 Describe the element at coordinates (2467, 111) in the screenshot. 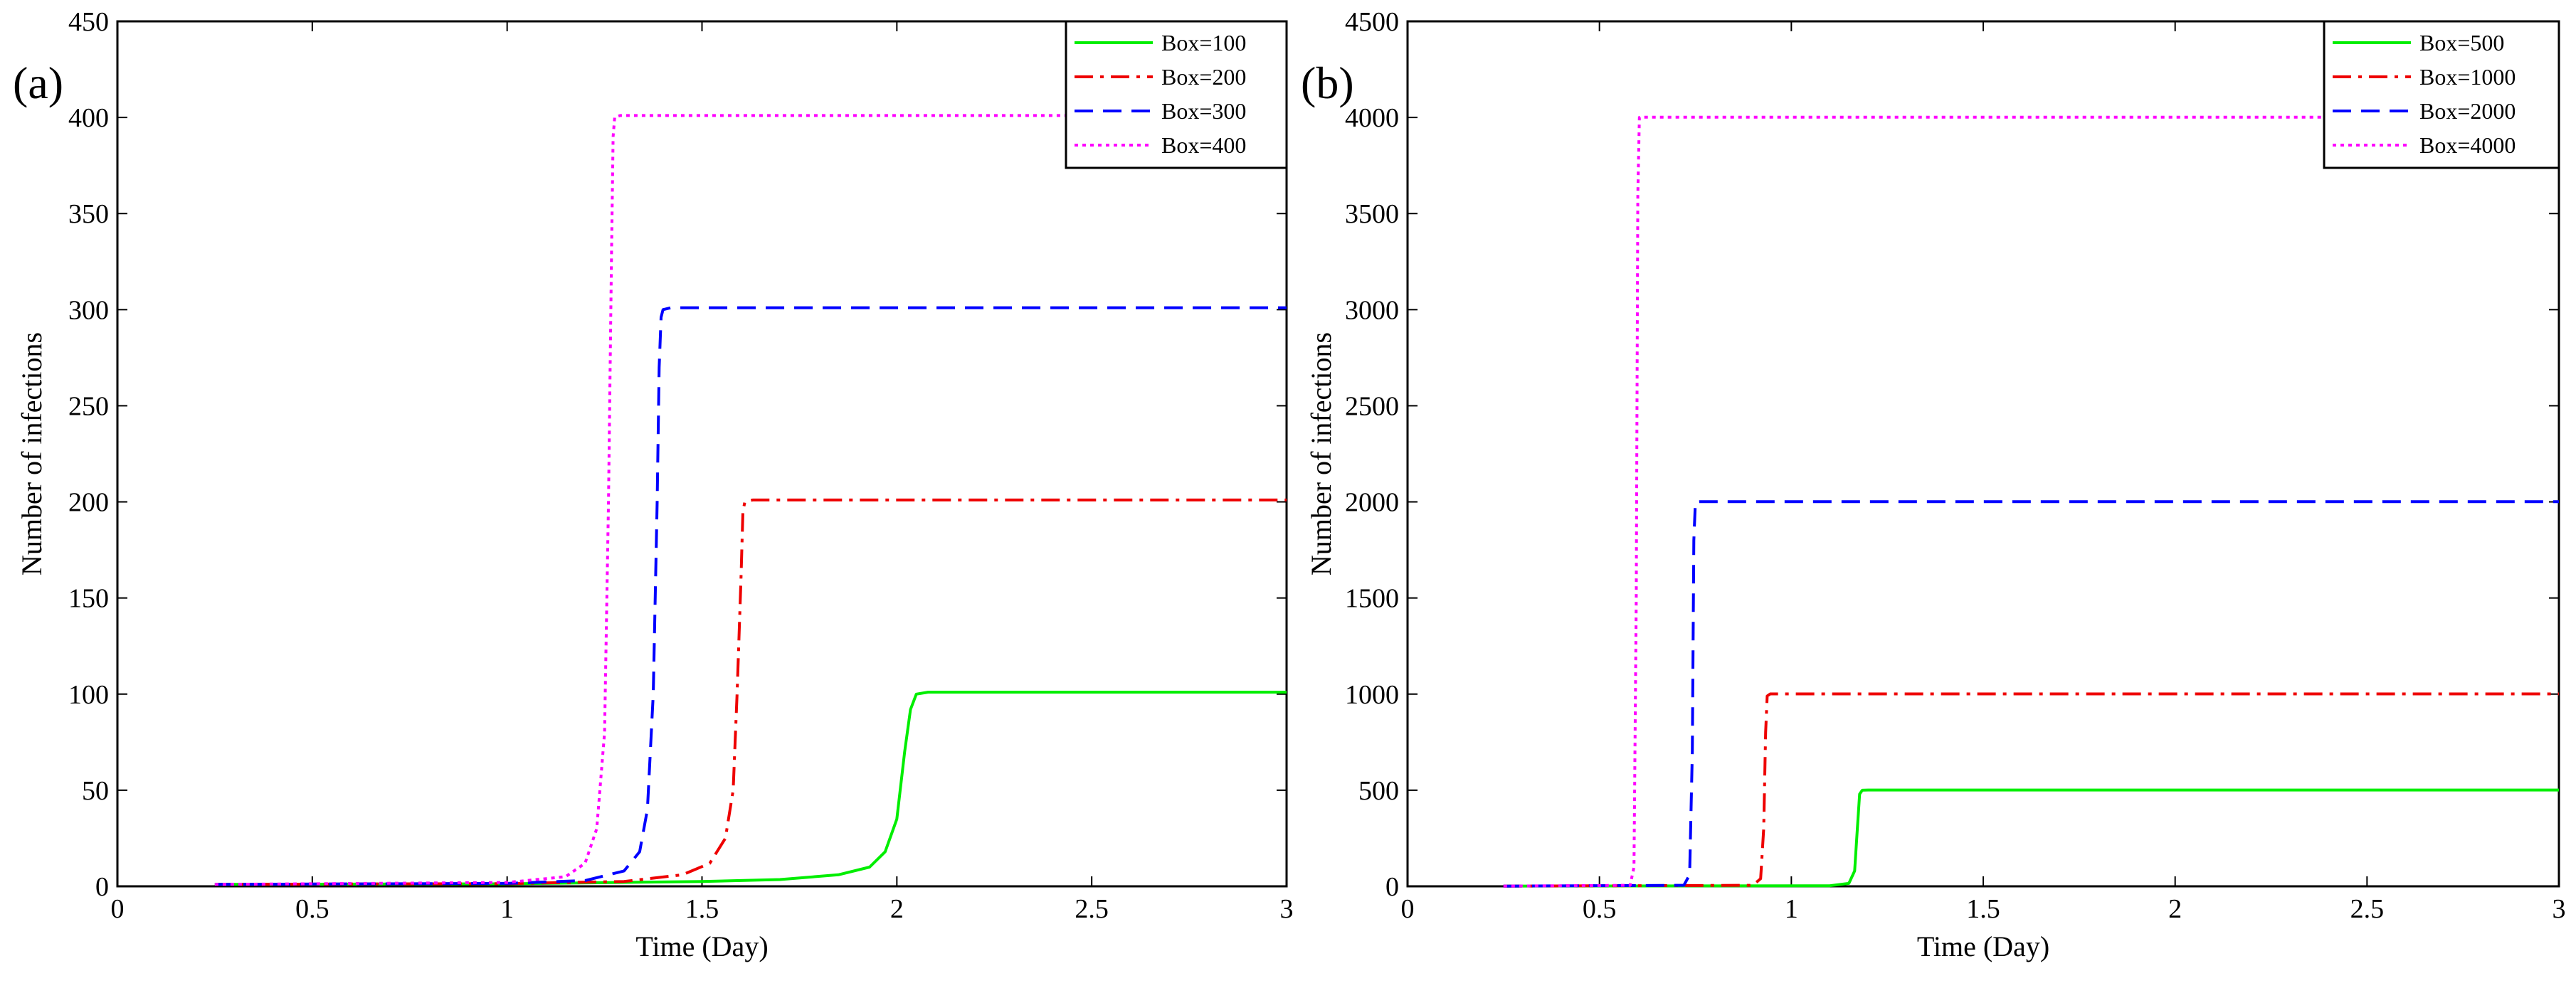

I see `legend-label: Box=2000` at that location.